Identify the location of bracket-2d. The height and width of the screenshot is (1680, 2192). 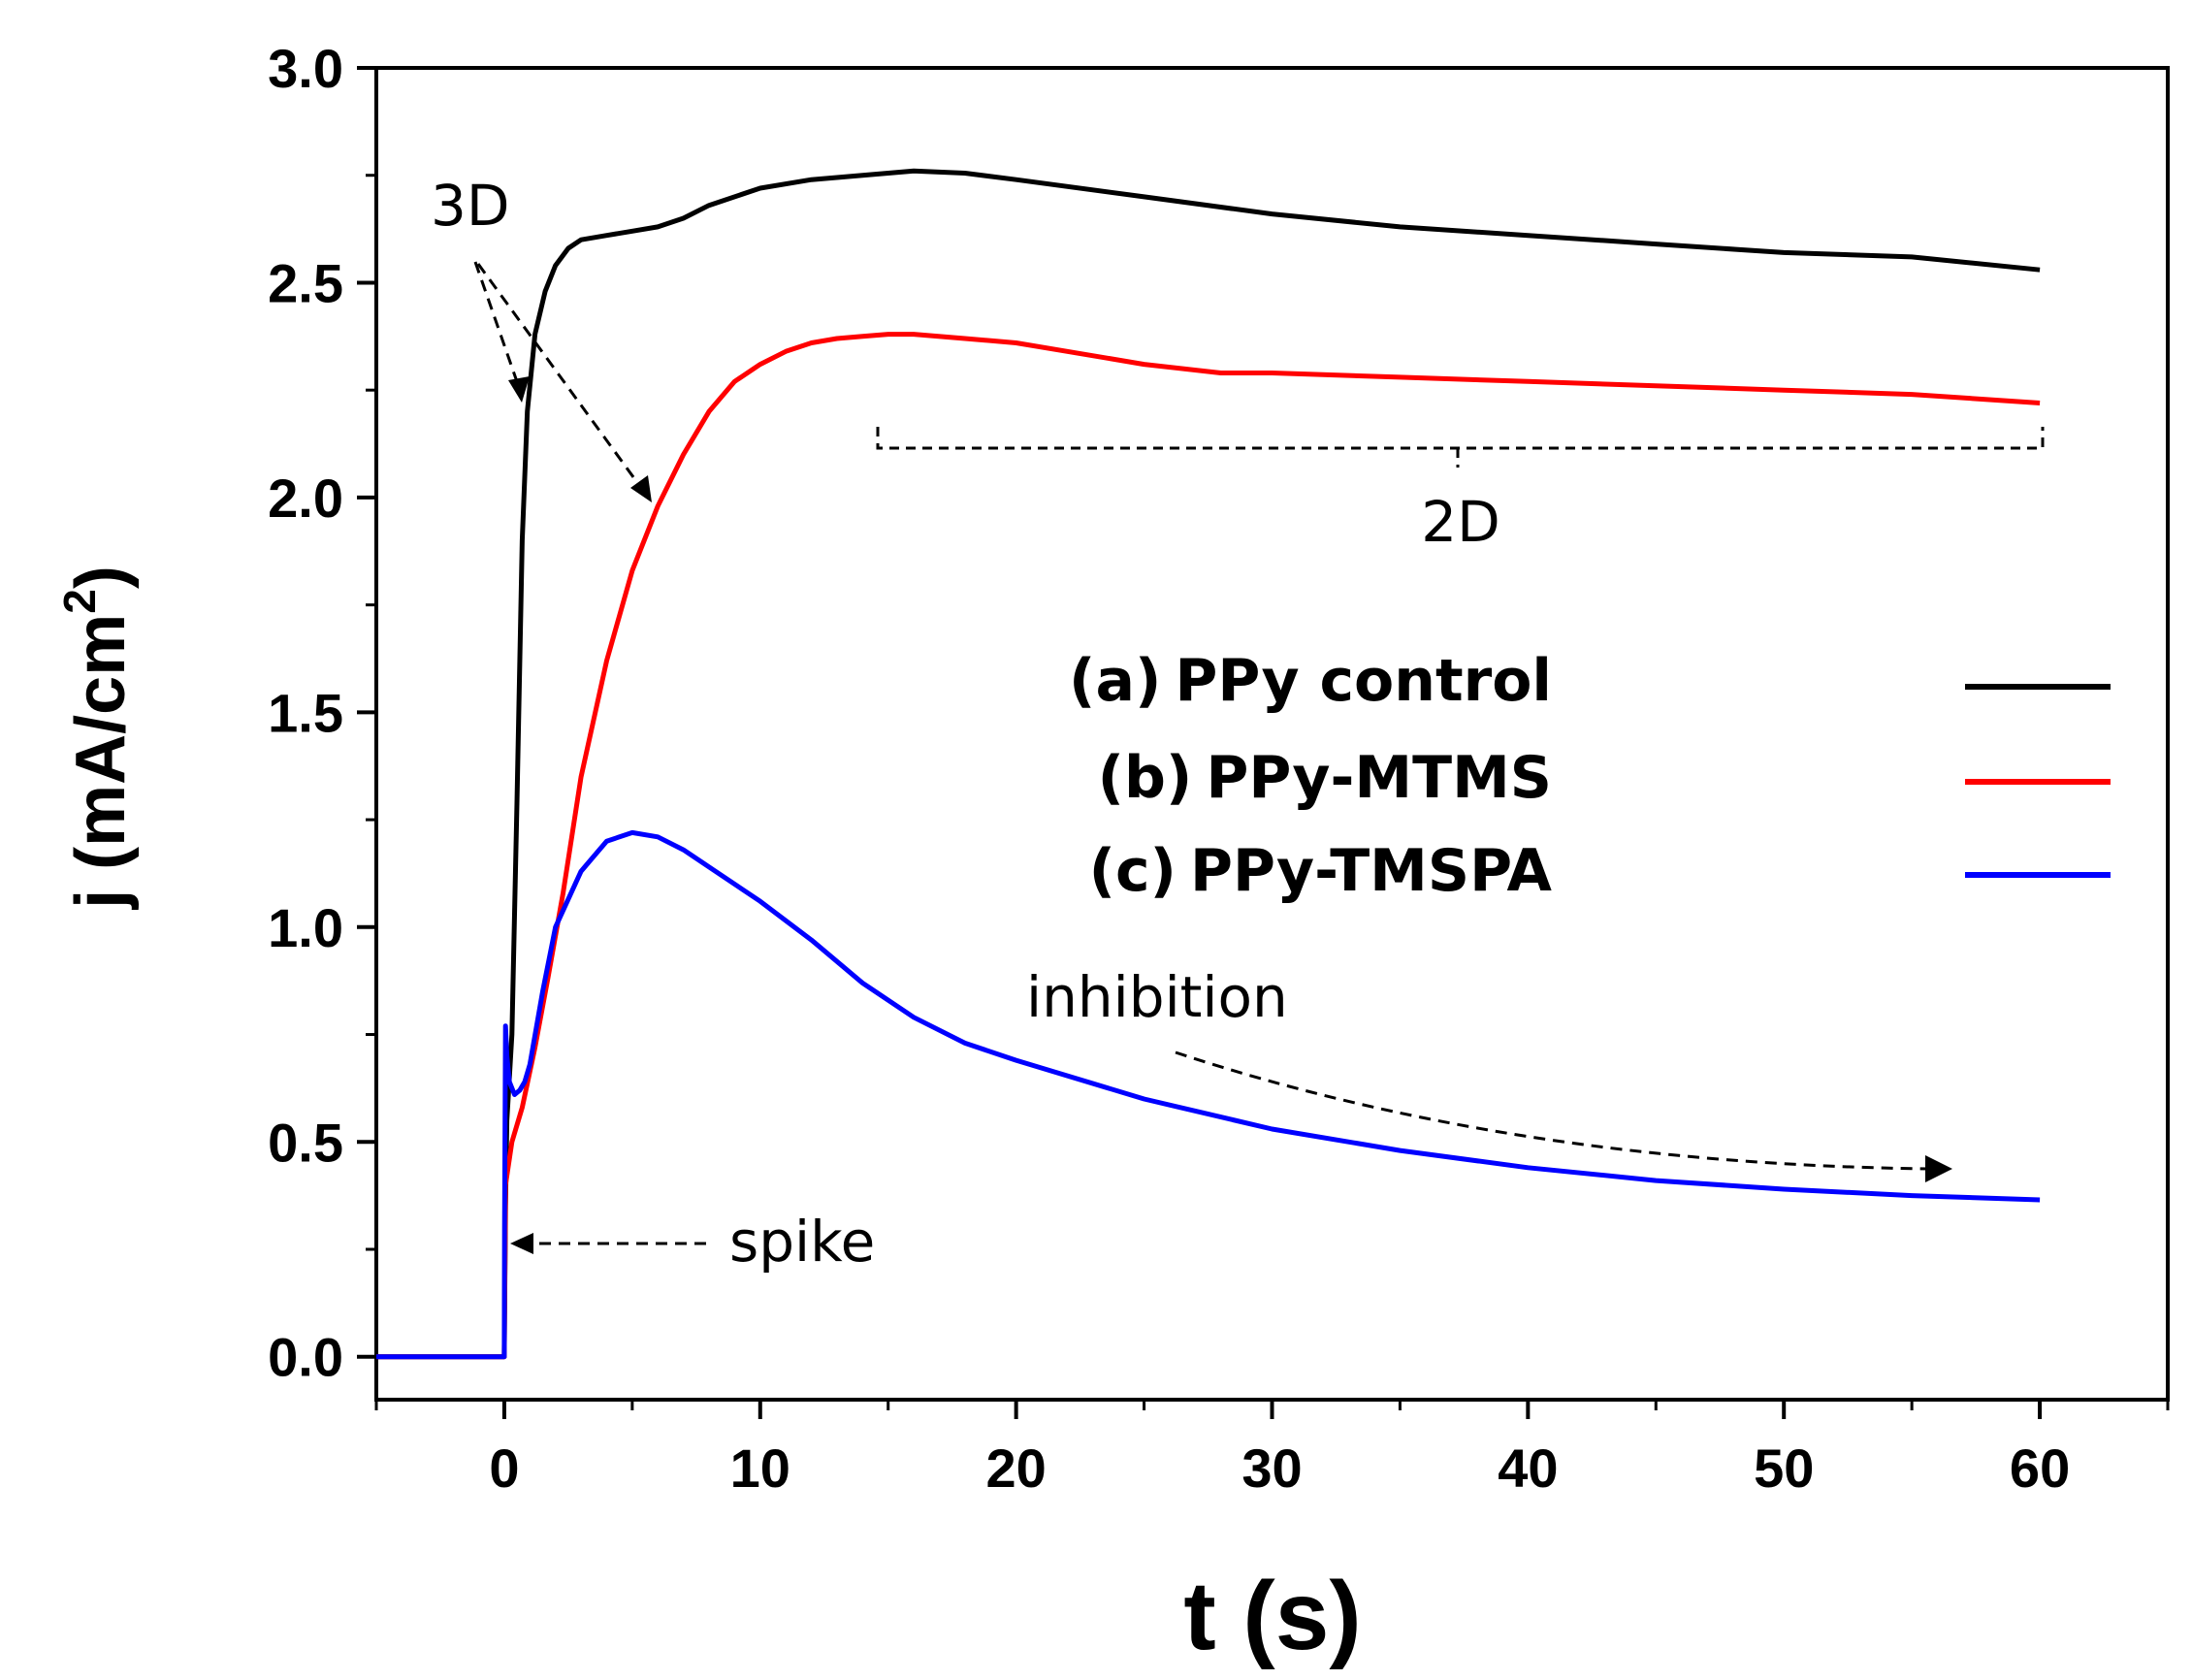
(1461, 447).